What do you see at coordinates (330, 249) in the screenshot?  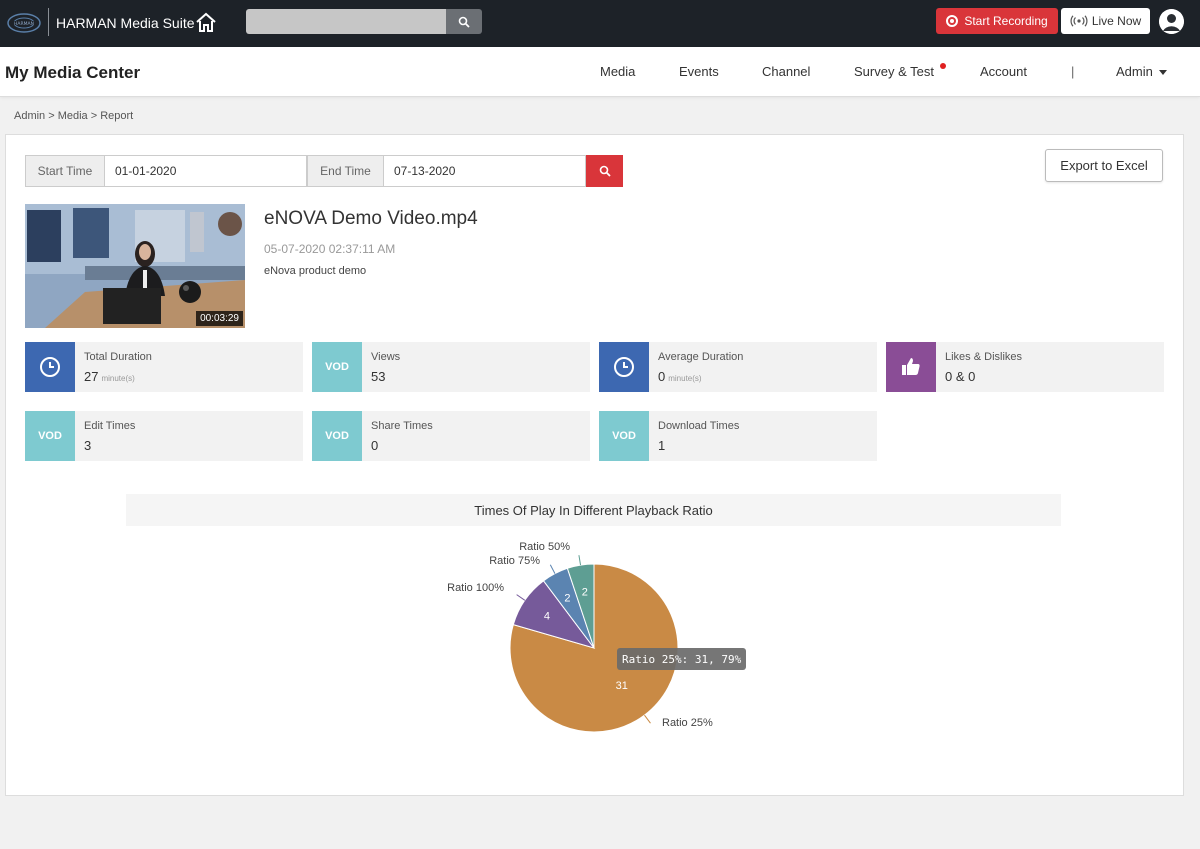 I see `video-date: 05-07-2020 02:37:11 AM` at bounding box center [330, 249].